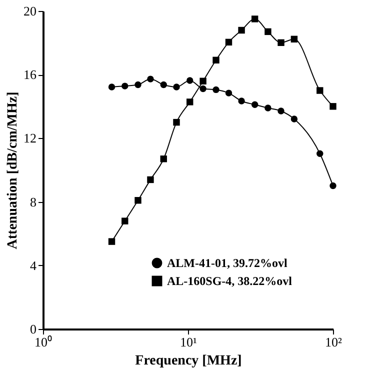 The height and width of the screenshot is (378, 369). What do you see at coordinates (33, 202) in the screenshot?
I see `y-tick-label: 8` at bounding box center [33, 202].